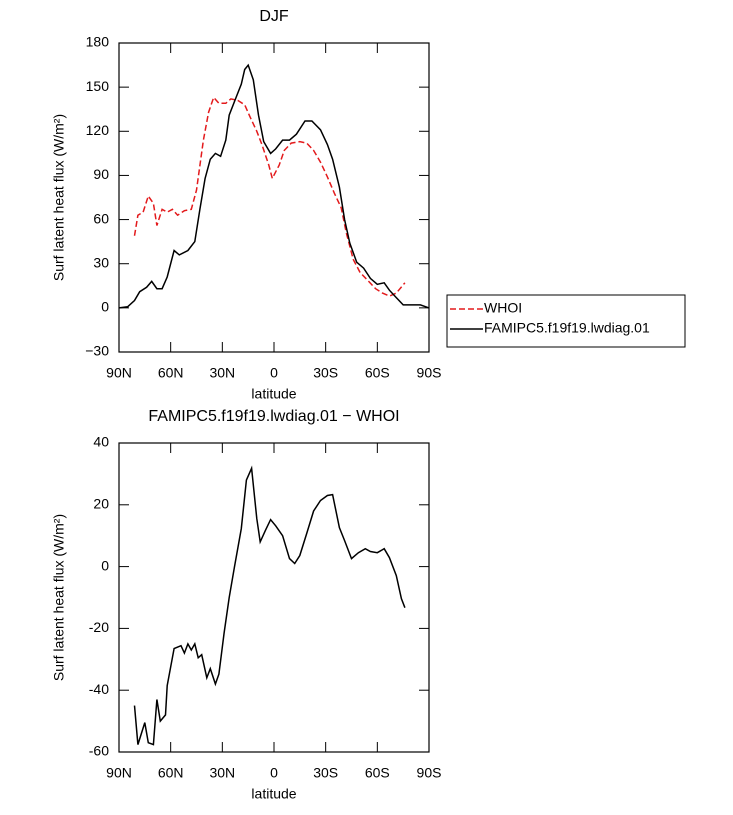  Describe the element at coordinates (99, 751) in the screenshot. I see `y-tick-label: -60` at that location.